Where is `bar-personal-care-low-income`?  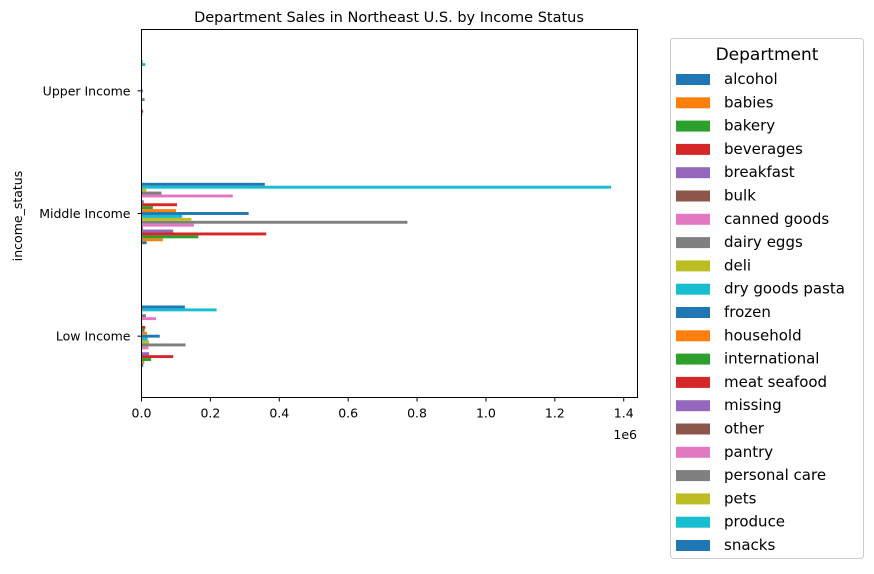 bar-personal-care-low-income is located at coordinates (144, 315).